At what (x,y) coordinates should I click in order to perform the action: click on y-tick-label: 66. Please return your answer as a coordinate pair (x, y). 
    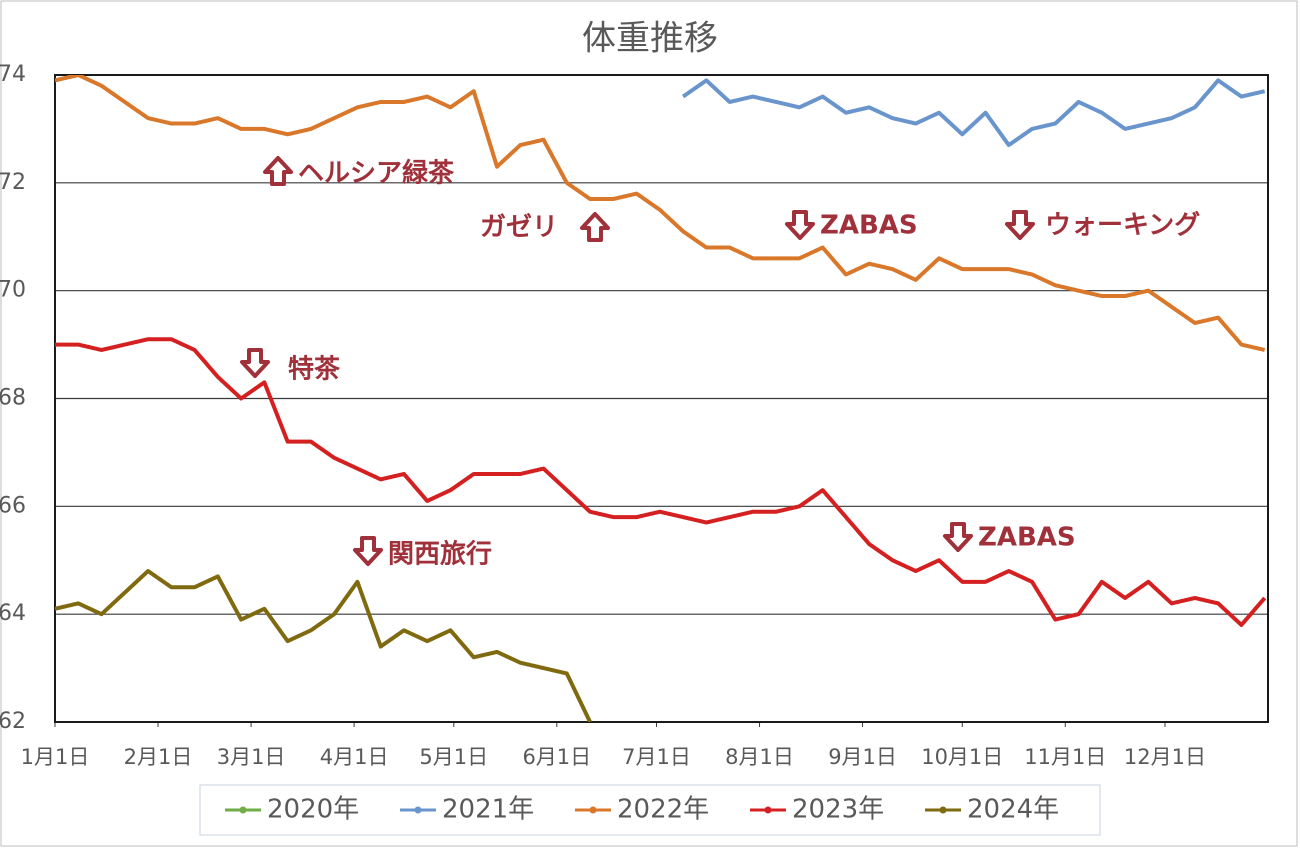
    Looking at the image, I should click on (13, 505).